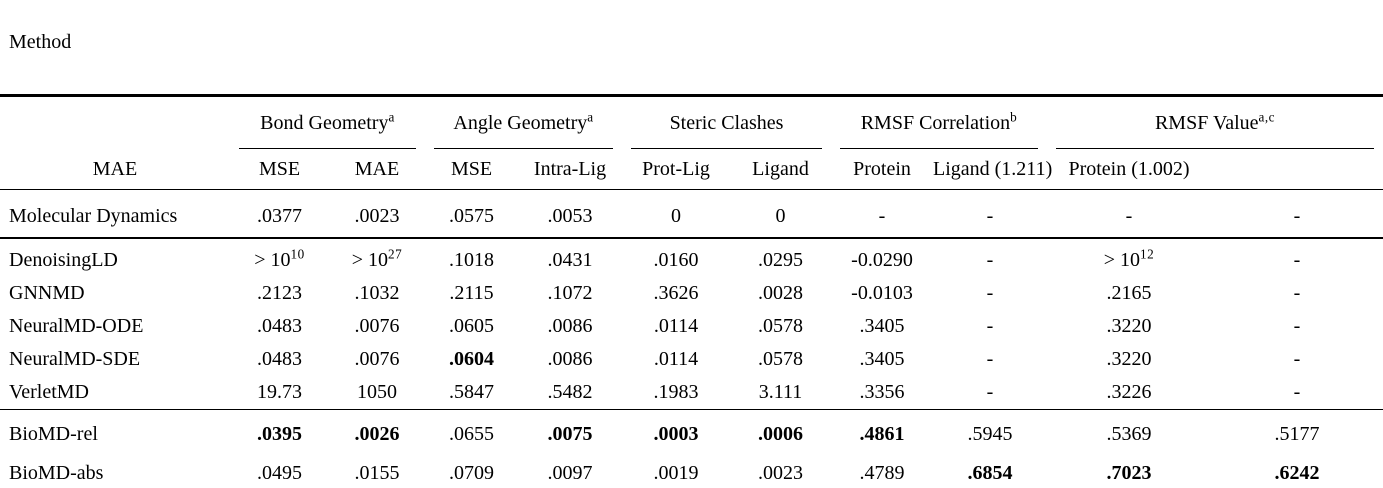  Describe the element at coordinates (520, 122) in the screenshot. I see `group-label: Angle Geometry` at that location.